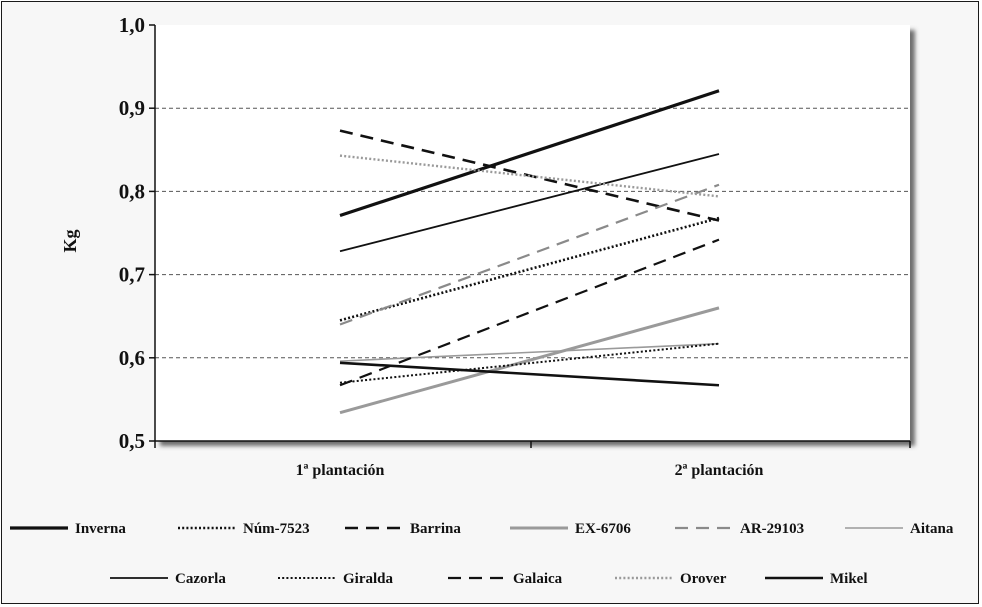 The width and height of the screenshot is (982, 607). I want to click on series-line-giralda, so click(529, 363).